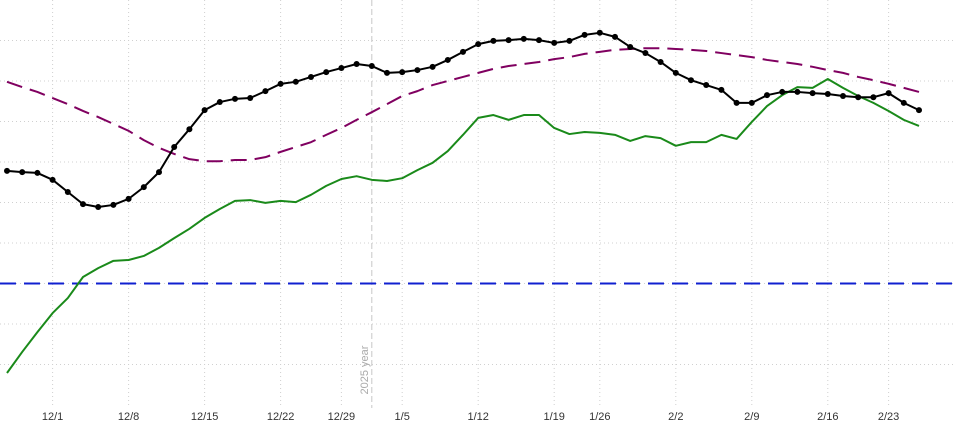 The width and height of the screenshot is (953, 425). Describe the element at coordinates (599, 417) in the screenshot. I see `x-tick-label: 1/26` at that location.